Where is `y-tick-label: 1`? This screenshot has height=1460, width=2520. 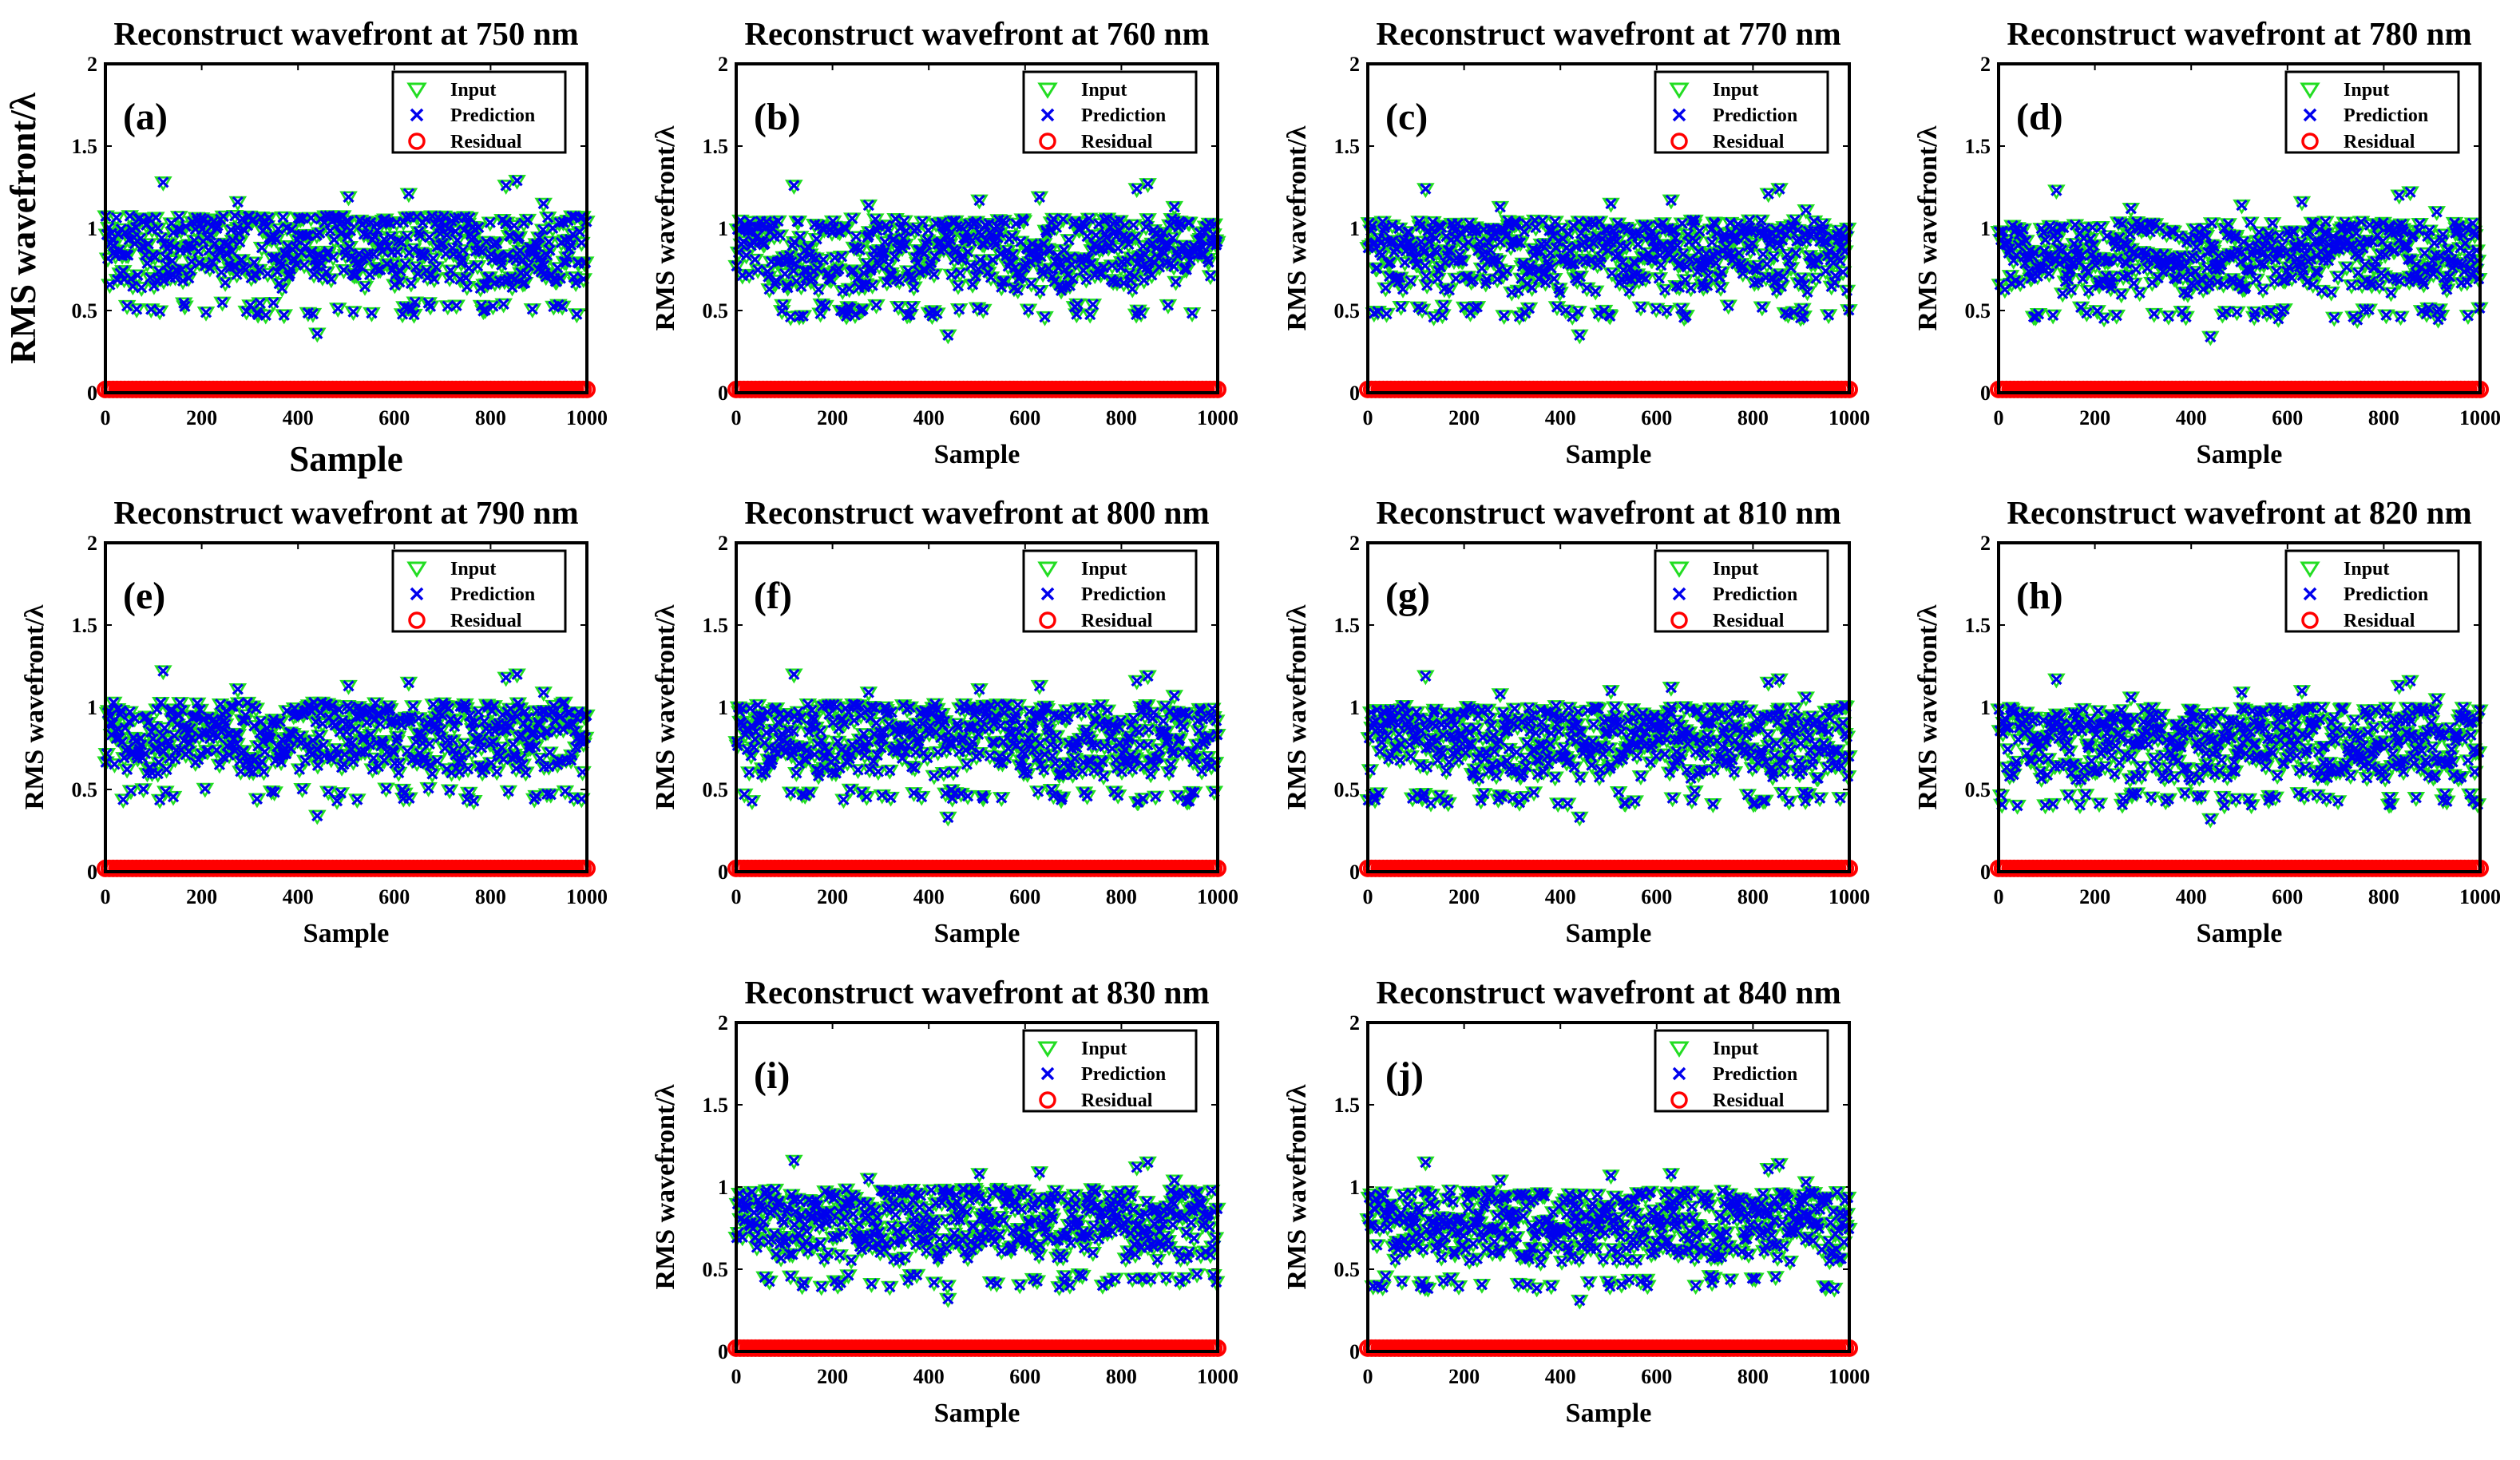 y-tick-label: 1 is located at coordinates (92, 708).